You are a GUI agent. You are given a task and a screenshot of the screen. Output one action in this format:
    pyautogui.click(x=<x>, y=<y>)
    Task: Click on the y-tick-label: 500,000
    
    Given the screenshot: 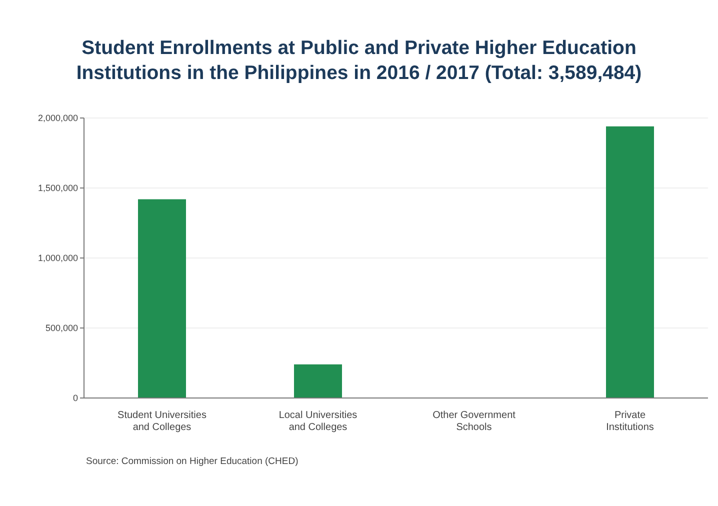 What is the action you would take?
    pyautogui.click(x=61, y=328)
    